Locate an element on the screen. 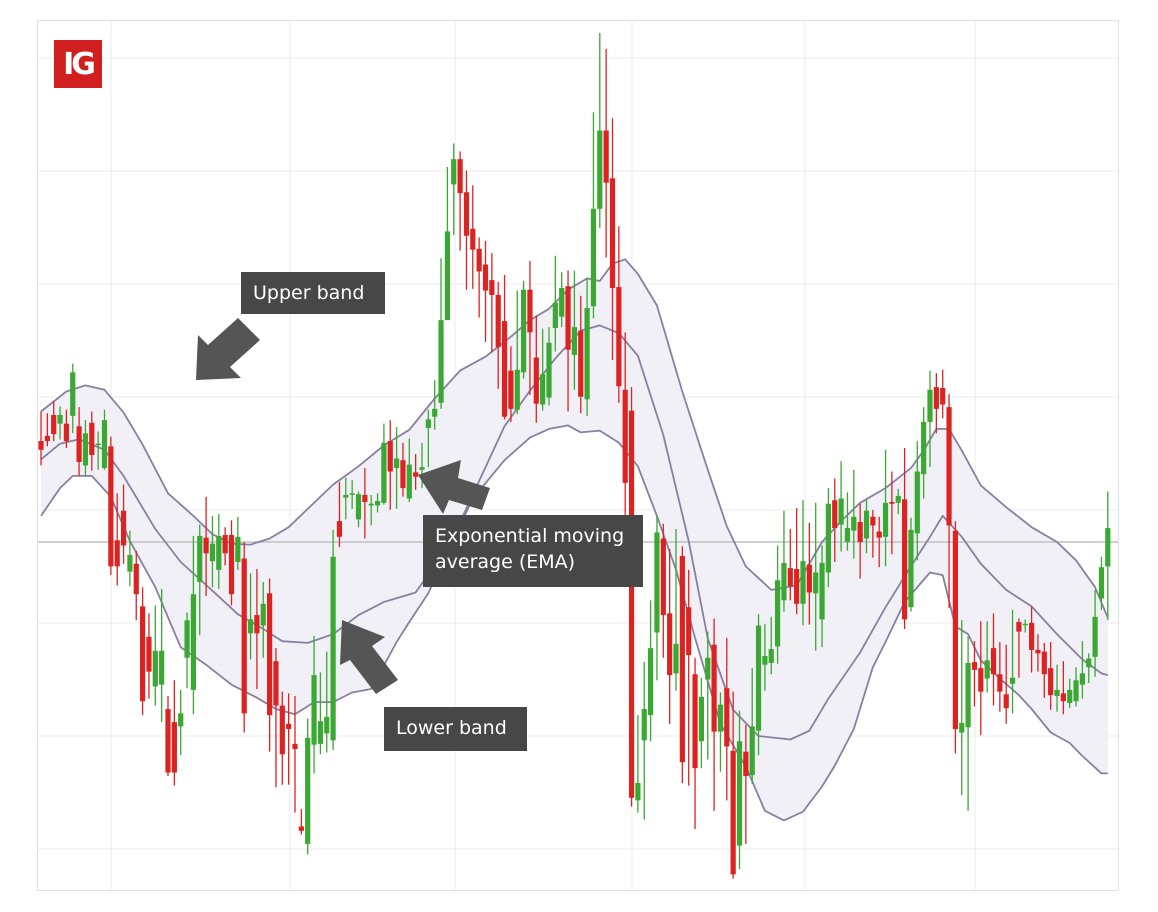  lower-band-arrow-icon is located at coordinates (369, 657).